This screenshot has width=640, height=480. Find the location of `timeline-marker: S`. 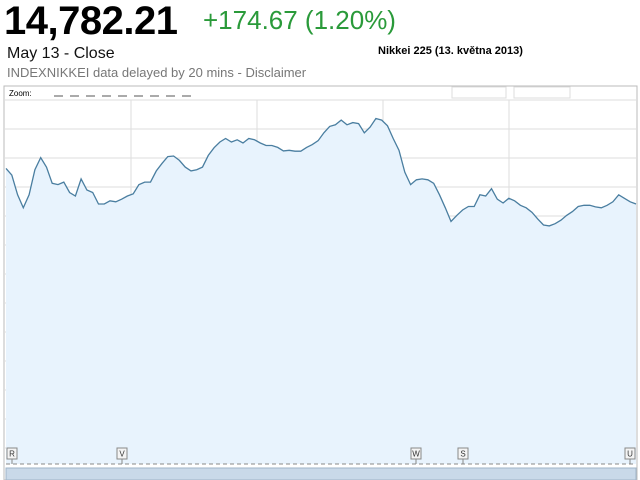

timeline-marker: S is located at coordinates (463, 455).